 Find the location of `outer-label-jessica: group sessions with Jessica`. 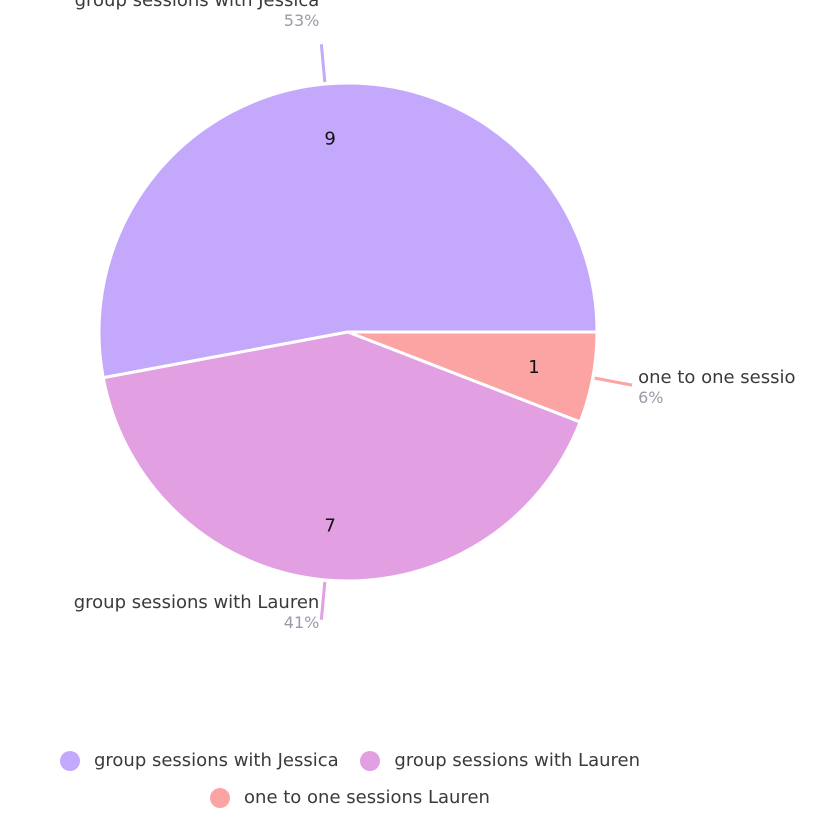

outer-label-jessica: group sessions with Jessica is located at coordinates (197, 5).